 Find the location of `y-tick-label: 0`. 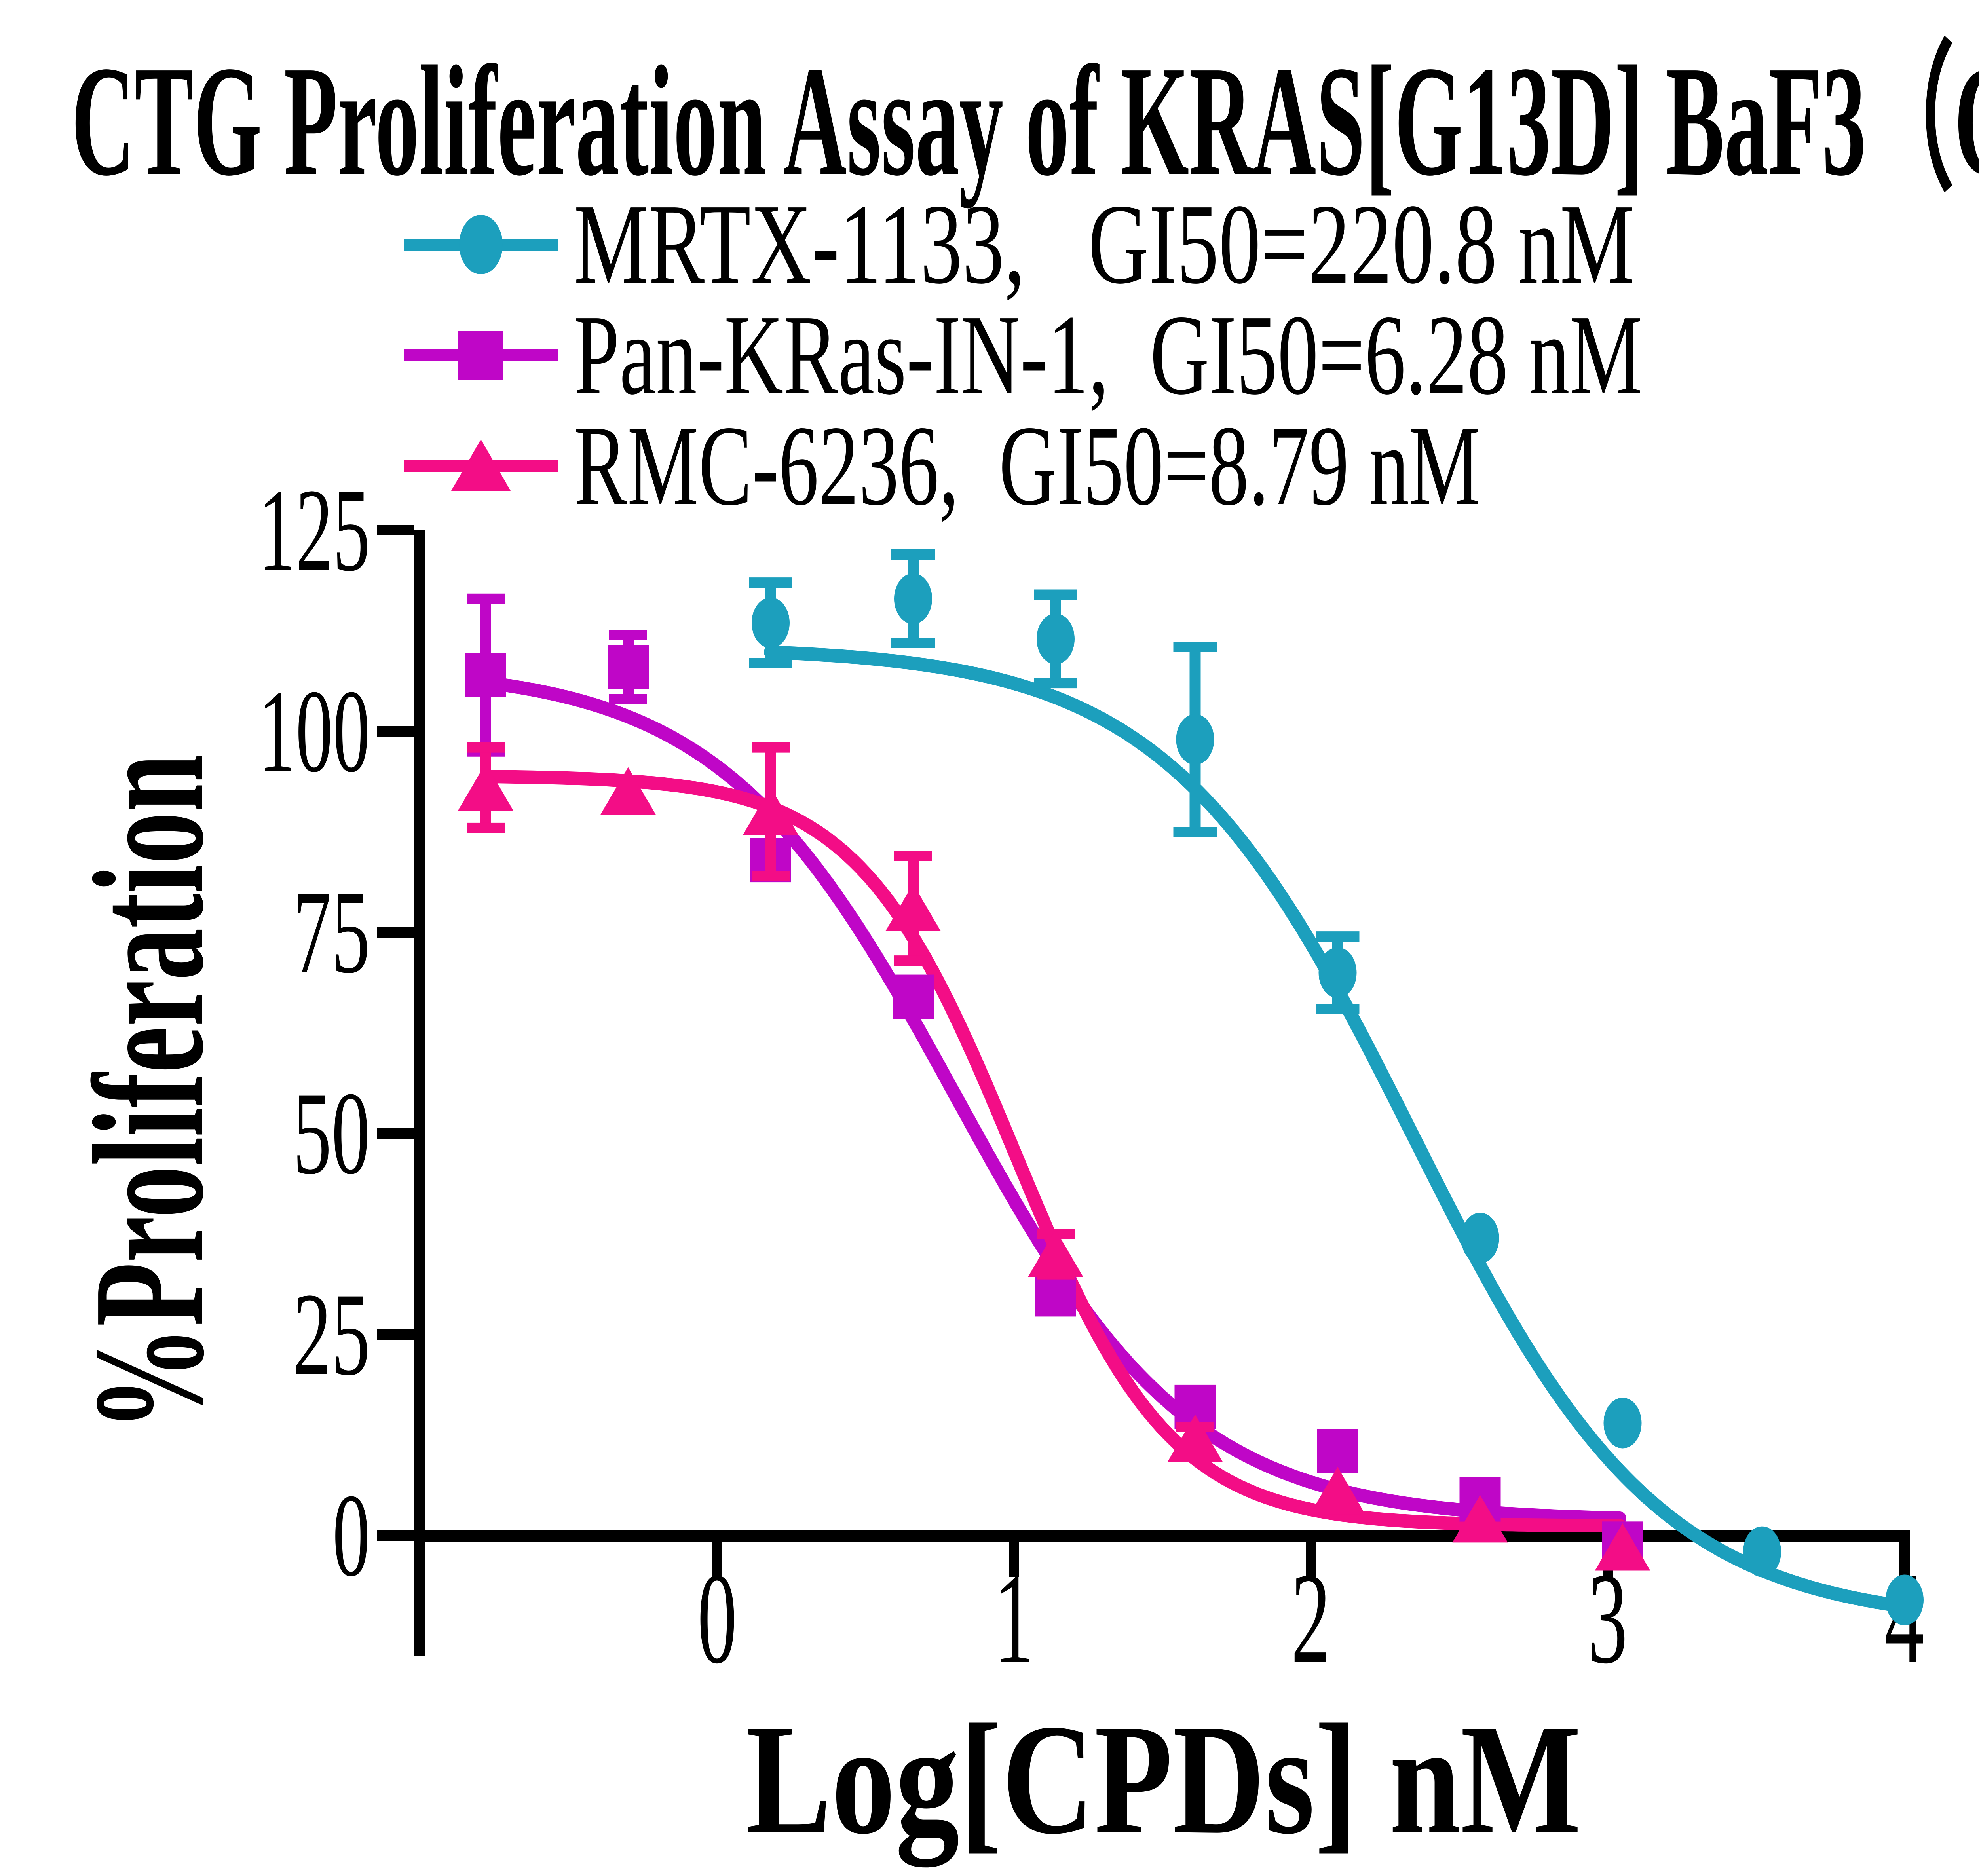

y-tick-label: 0 is located at coordinates (351, 1535).